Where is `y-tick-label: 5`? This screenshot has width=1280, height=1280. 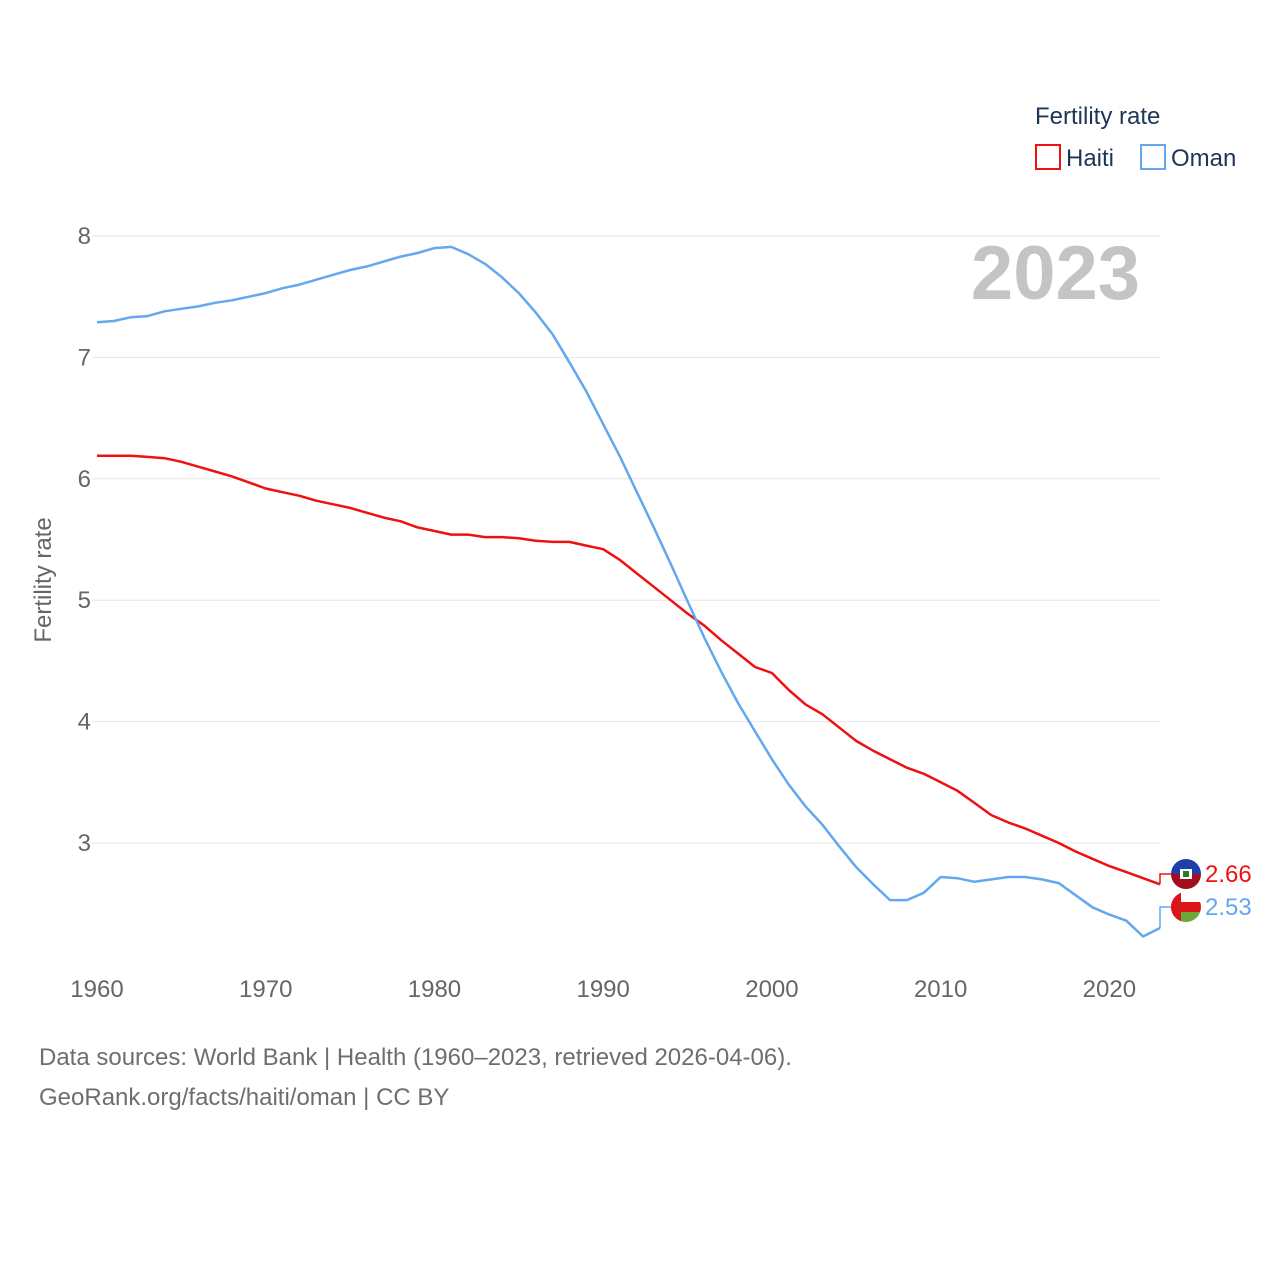
y-tick-label: 5 is located at coordinates (84, 600).